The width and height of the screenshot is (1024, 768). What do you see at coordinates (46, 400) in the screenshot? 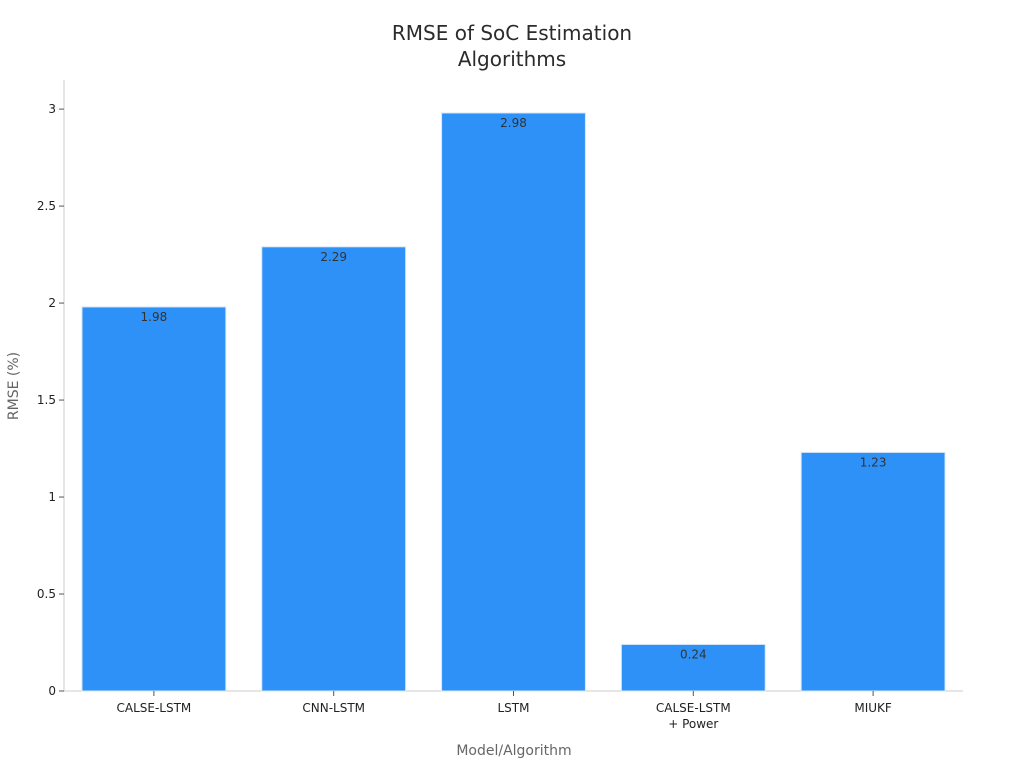
I see `y-tick-label: 1.5` at bounding box center [46, 400].